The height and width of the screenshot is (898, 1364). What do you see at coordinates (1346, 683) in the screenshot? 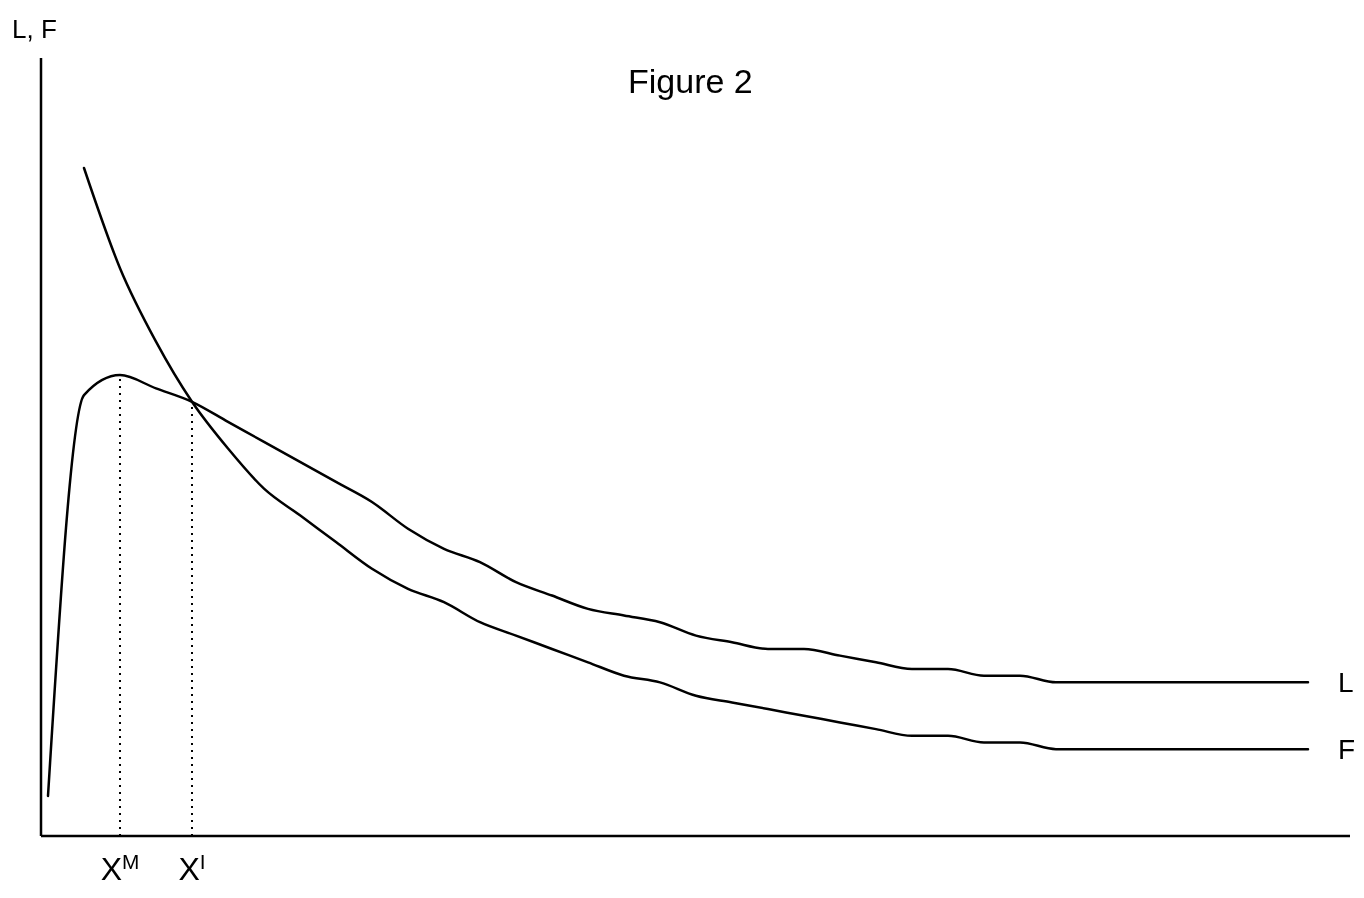
I see `series-label: L` at bounding box center [1346, 683].